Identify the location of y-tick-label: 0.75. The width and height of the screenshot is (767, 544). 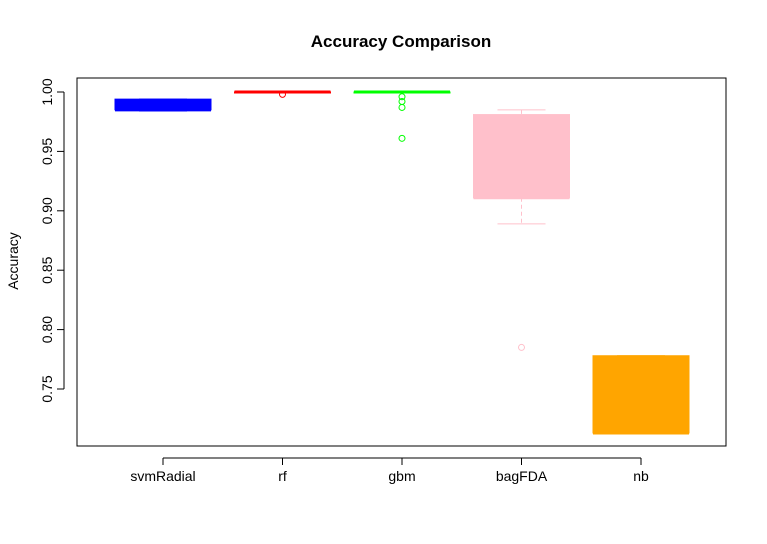
(47, 388).